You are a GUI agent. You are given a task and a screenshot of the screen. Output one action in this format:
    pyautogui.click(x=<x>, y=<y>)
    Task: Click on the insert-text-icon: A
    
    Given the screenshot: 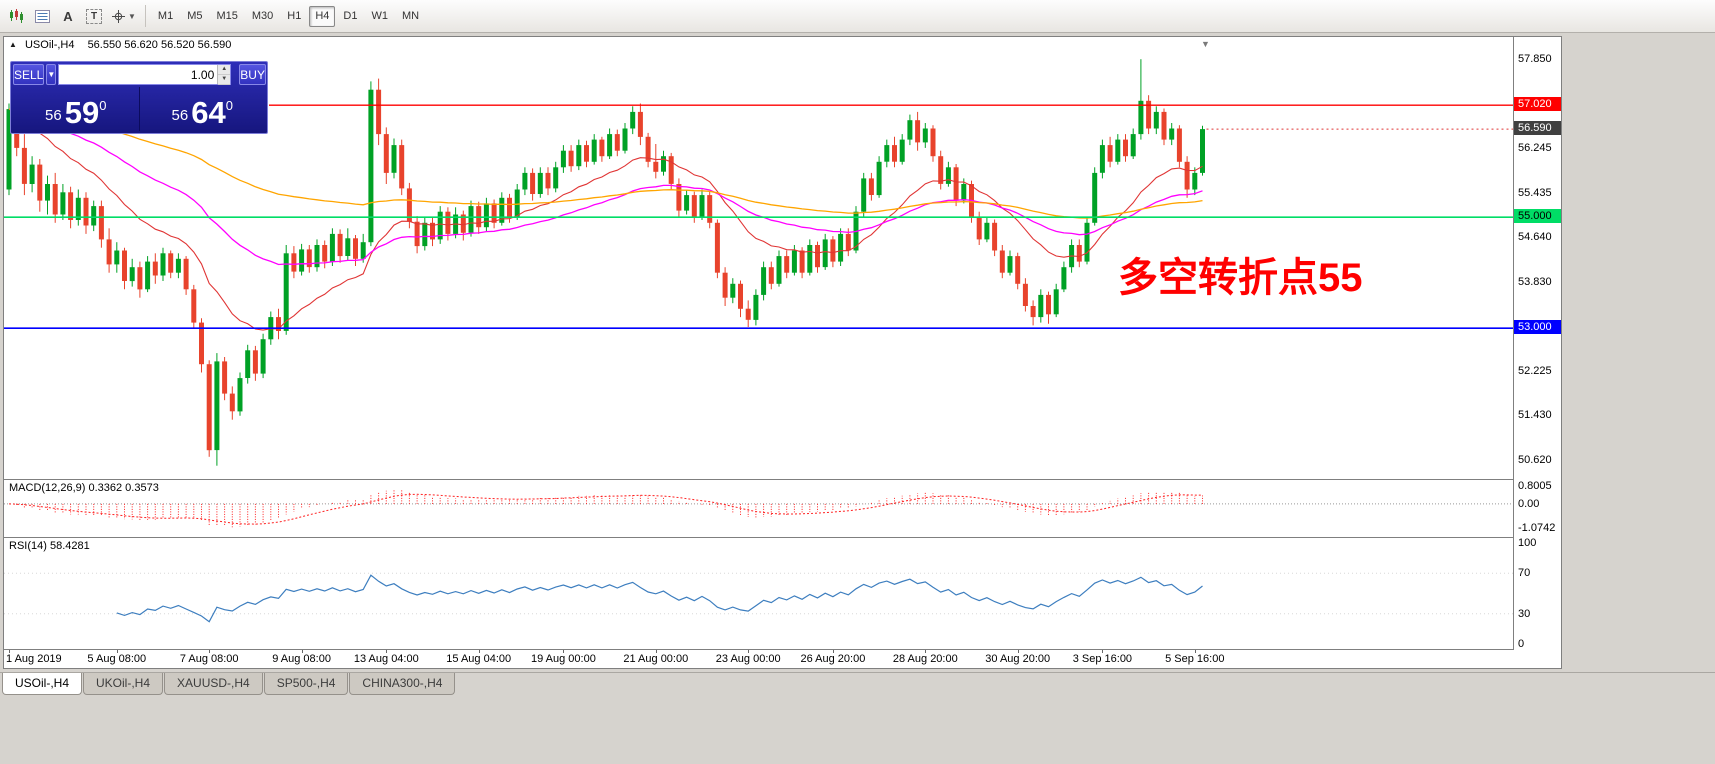 What is the action you would take?
    pyautogui.click(x=68, y=16)
    